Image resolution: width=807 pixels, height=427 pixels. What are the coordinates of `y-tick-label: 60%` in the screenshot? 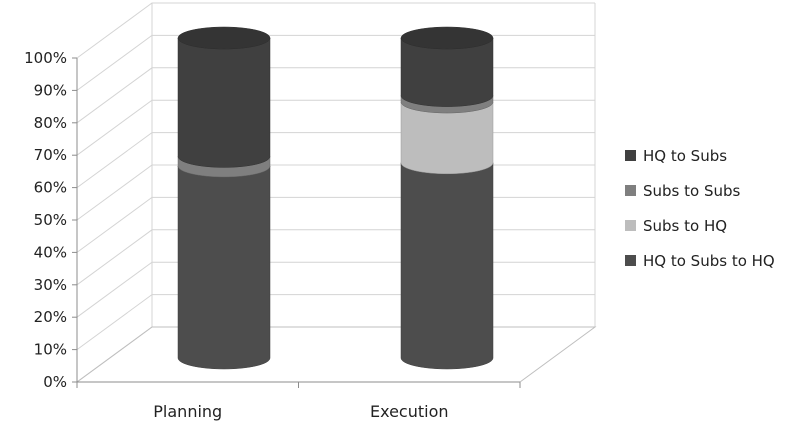 It's located at (50, 188).